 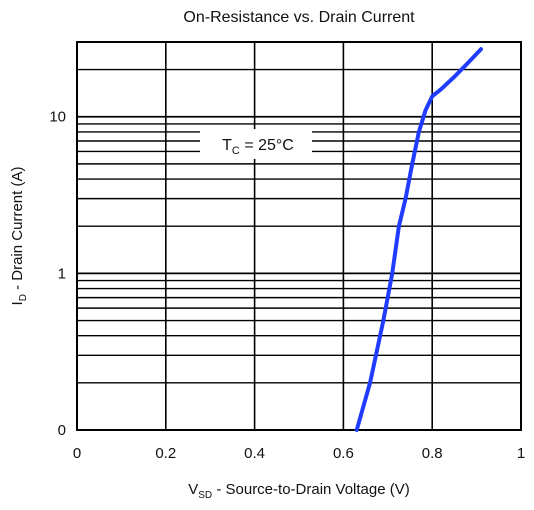 I want to click on y-tick-label: 1, so click(x=62, y=273).